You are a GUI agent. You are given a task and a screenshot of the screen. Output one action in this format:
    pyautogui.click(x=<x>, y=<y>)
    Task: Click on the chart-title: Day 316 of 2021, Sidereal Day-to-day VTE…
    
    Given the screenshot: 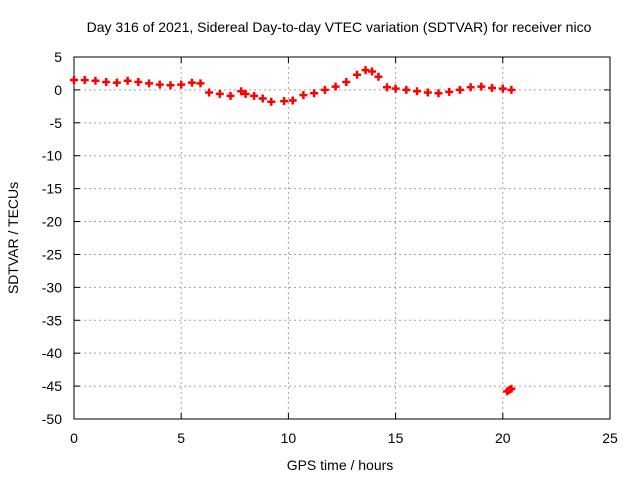 What is the action you would take?
    pyautogui.click(x=339, y=27)
    